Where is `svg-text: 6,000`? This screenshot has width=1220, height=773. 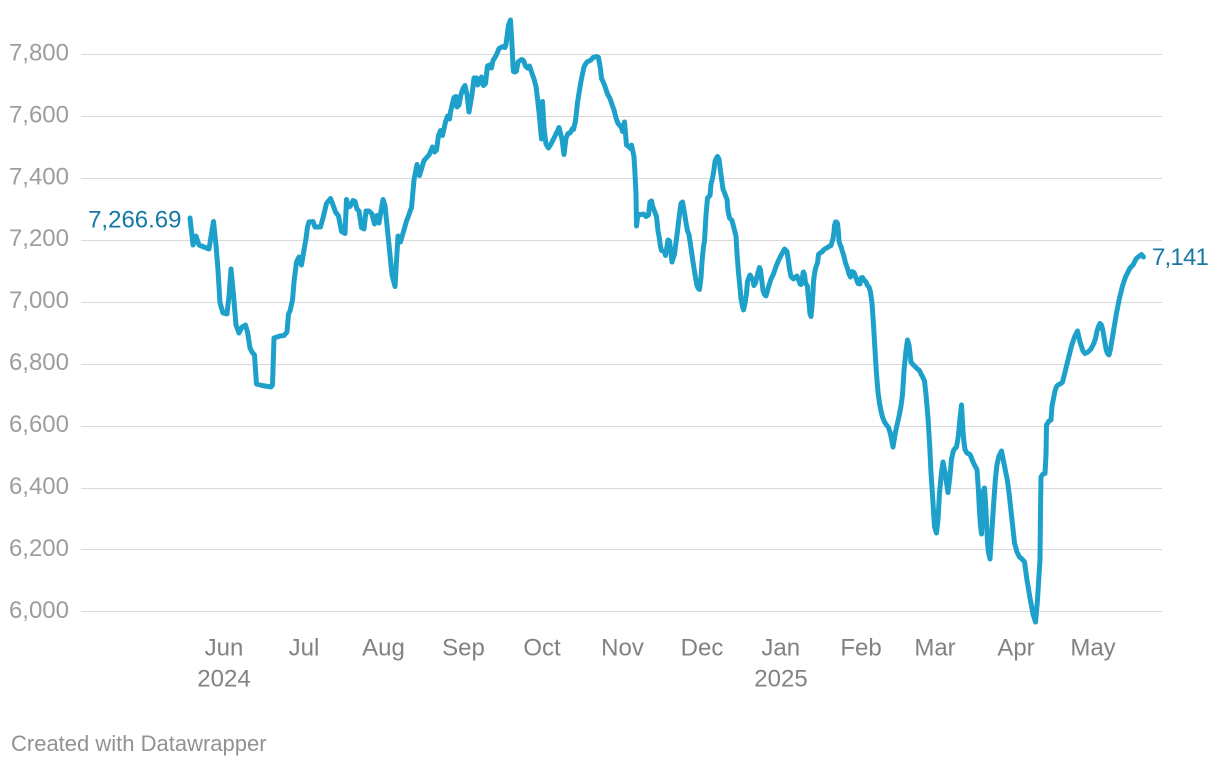
svg-text: 6,000 is located at coordinates (39, 610).